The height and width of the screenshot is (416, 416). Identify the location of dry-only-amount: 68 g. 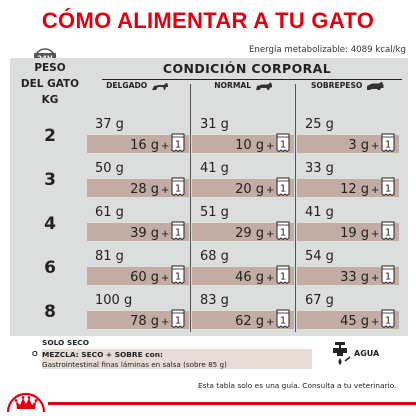
(214, 256).